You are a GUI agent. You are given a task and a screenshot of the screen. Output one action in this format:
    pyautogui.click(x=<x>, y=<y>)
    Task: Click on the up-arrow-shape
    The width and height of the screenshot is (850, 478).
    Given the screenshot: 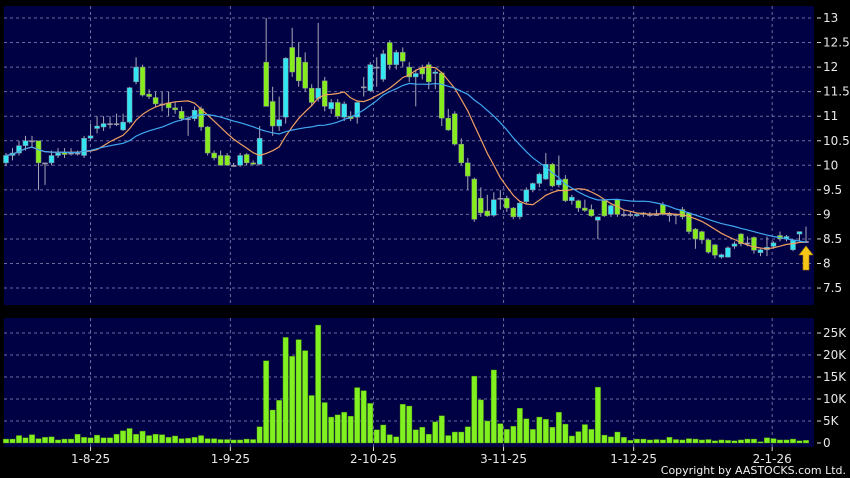 What is the action you would take?
    pyautogui.click(x=806, y=258)
    